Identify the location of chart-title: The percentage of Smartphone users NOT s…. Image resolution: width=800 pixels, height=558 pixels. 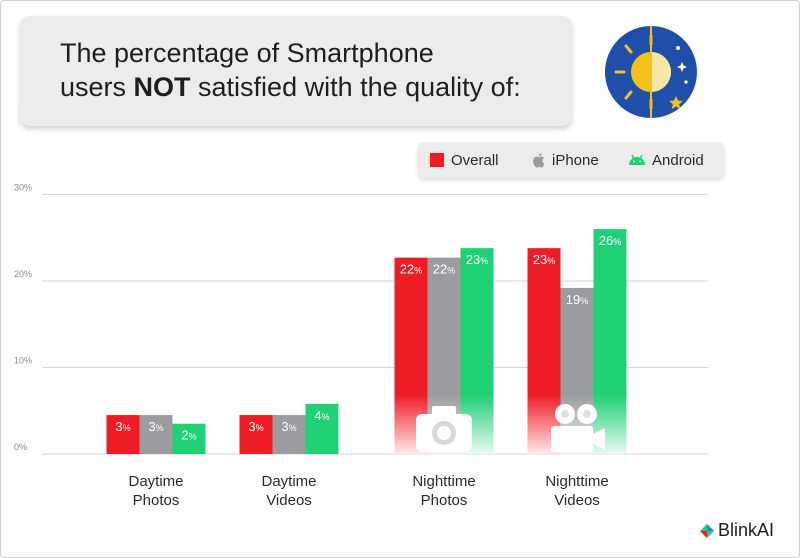
(310, 70).